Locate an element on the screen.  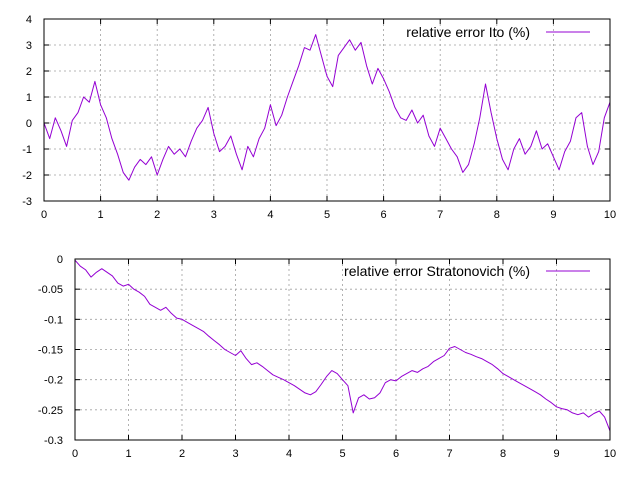
y-tick-label: -0.3 is located at coordinates (53, 441).